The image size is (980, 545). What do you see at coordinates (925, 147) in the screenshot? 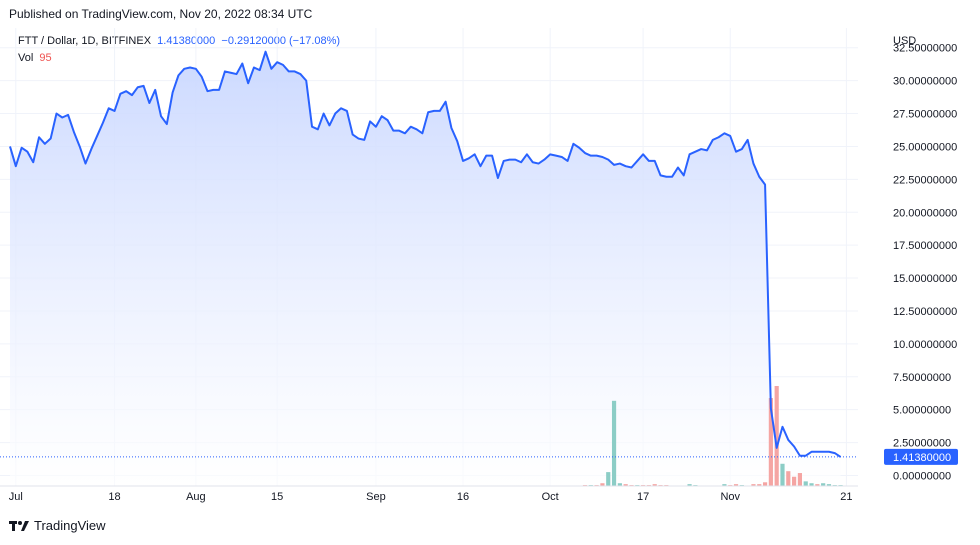
I see `y-tick-label: 25.00000000` at bounding box center [925, 147].